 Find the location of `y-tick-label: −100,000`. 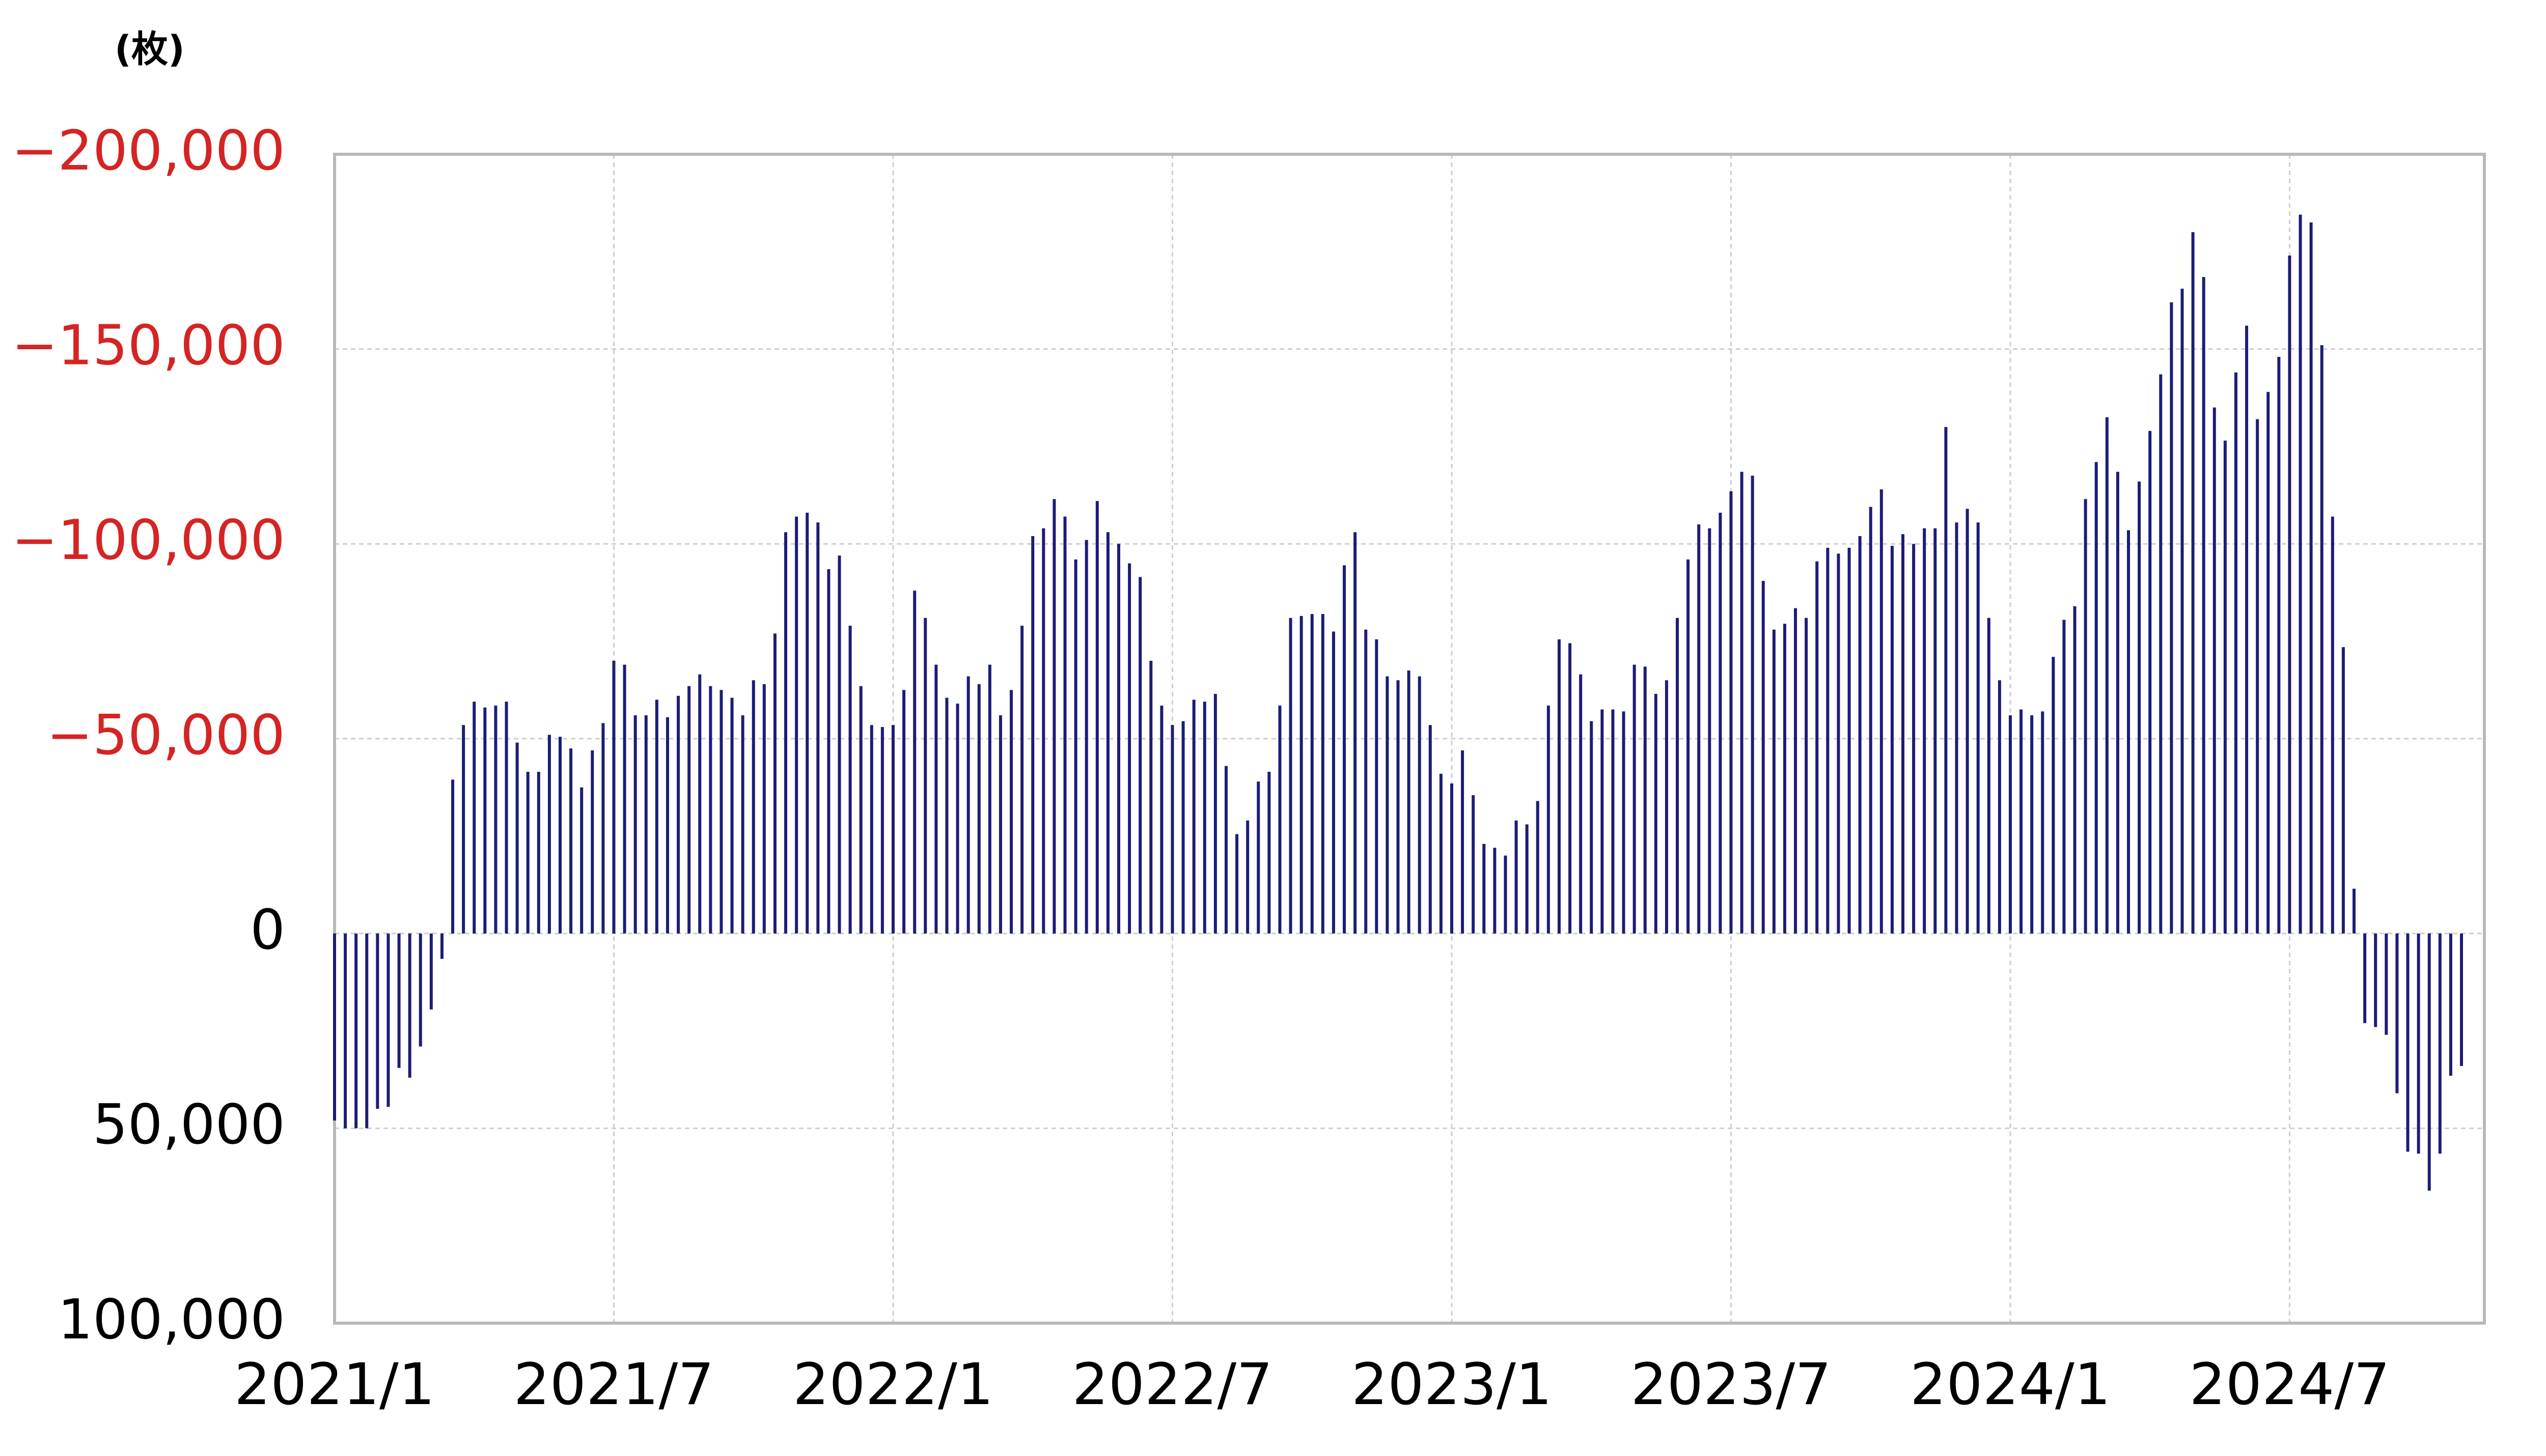

y-tick-label: −100,000 is located at coordinates (148, 540).